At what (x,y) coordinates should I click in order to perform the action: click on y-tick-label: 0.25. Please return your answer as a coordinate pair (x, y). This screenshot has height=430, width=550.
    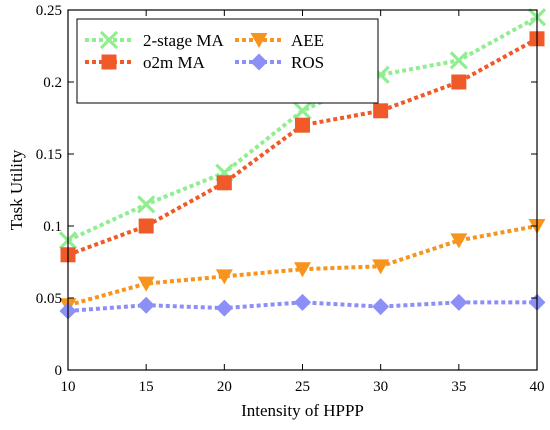
    Looking at the image, I should click on (49, 11).